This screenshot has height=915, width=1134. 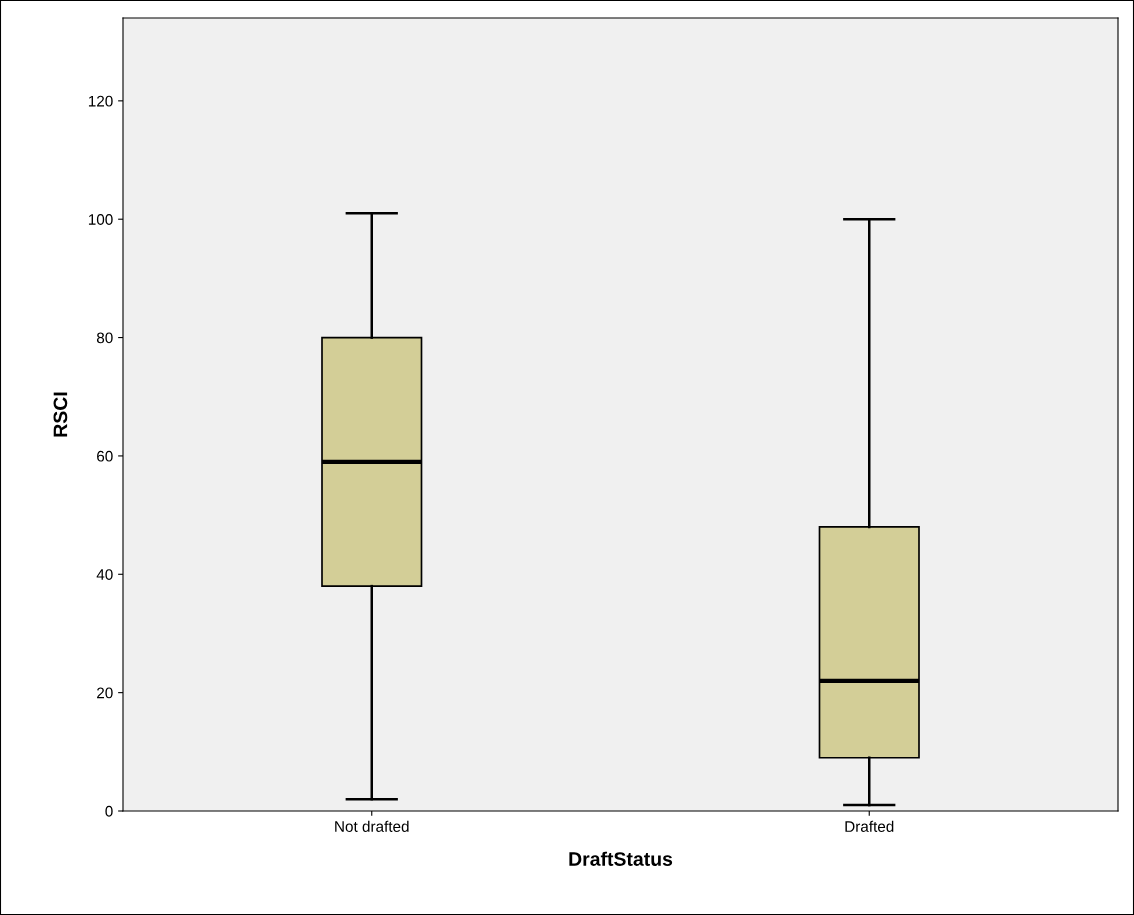 I want to click on y-axis-title: RSCI, so click(x=60, y=414).